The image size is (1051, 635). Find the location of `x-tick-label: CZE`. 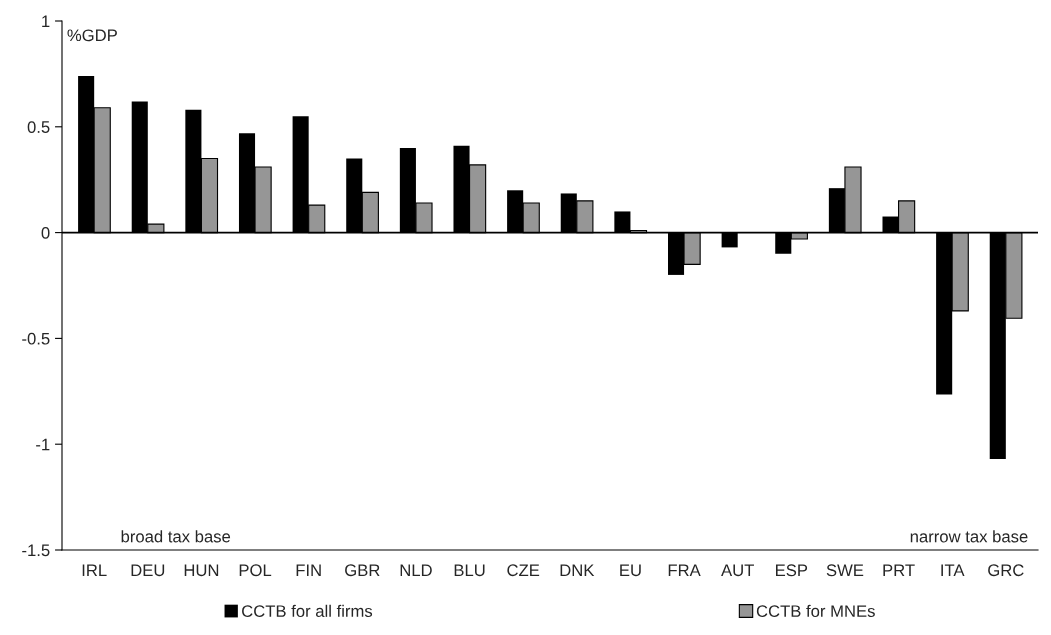

x-tick-label: CZE is located at coordinates (523, 570).